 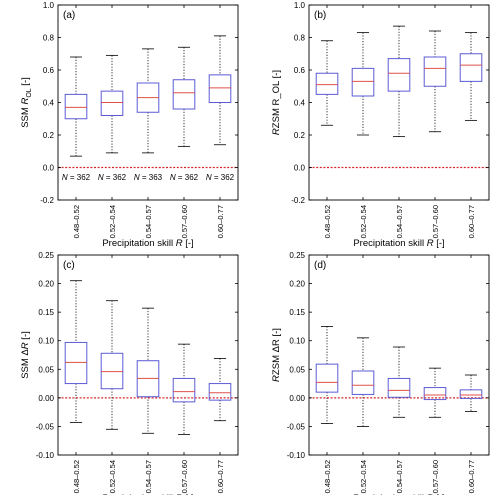 I want to click on plot-frame, so click(x=399, y=355).